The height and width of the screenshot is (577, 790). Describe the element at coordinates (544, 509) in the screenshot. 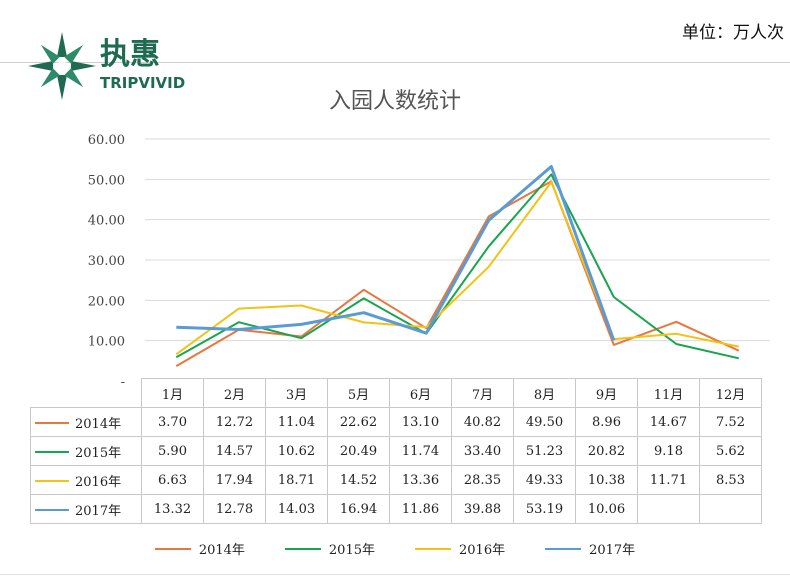

I see `data-label: 53.19` at that location.